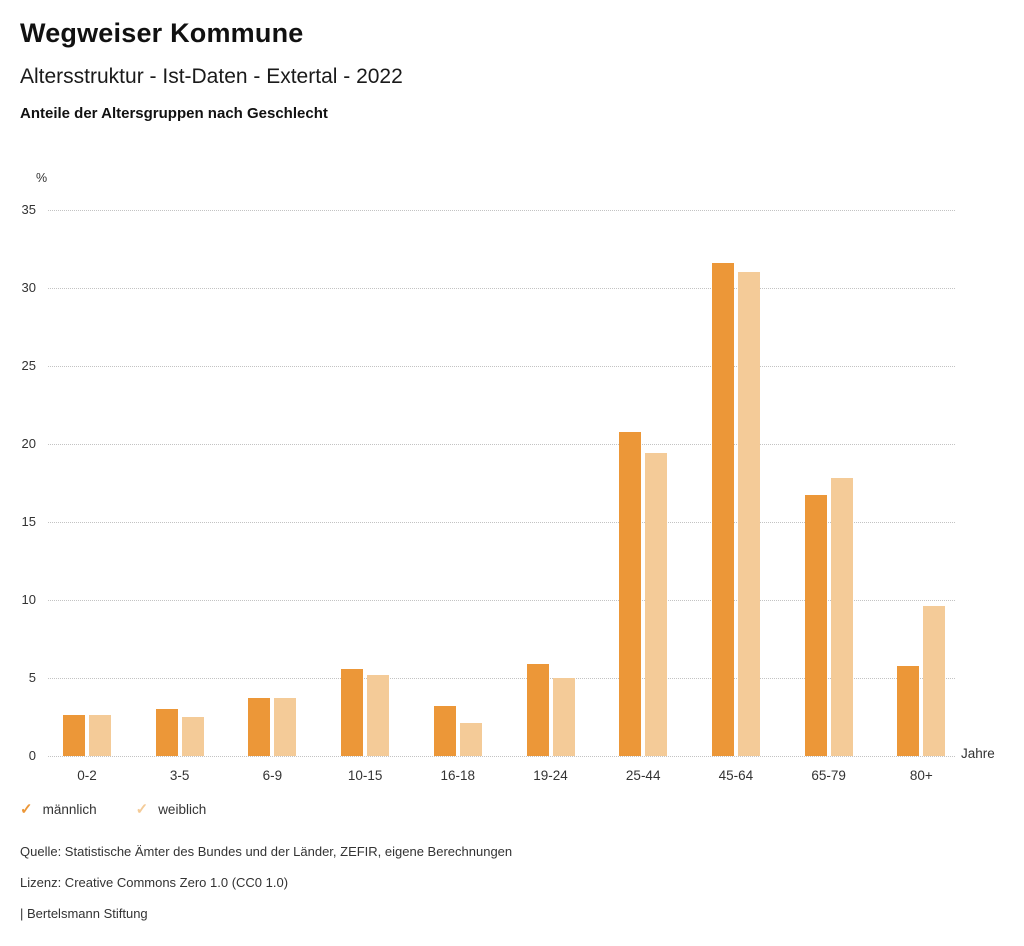 The image size is (1024, 946). Describe the element at coordinates (162, 33) in the screenshot. I see `page-title: Wegweiser Kommune` at that location.